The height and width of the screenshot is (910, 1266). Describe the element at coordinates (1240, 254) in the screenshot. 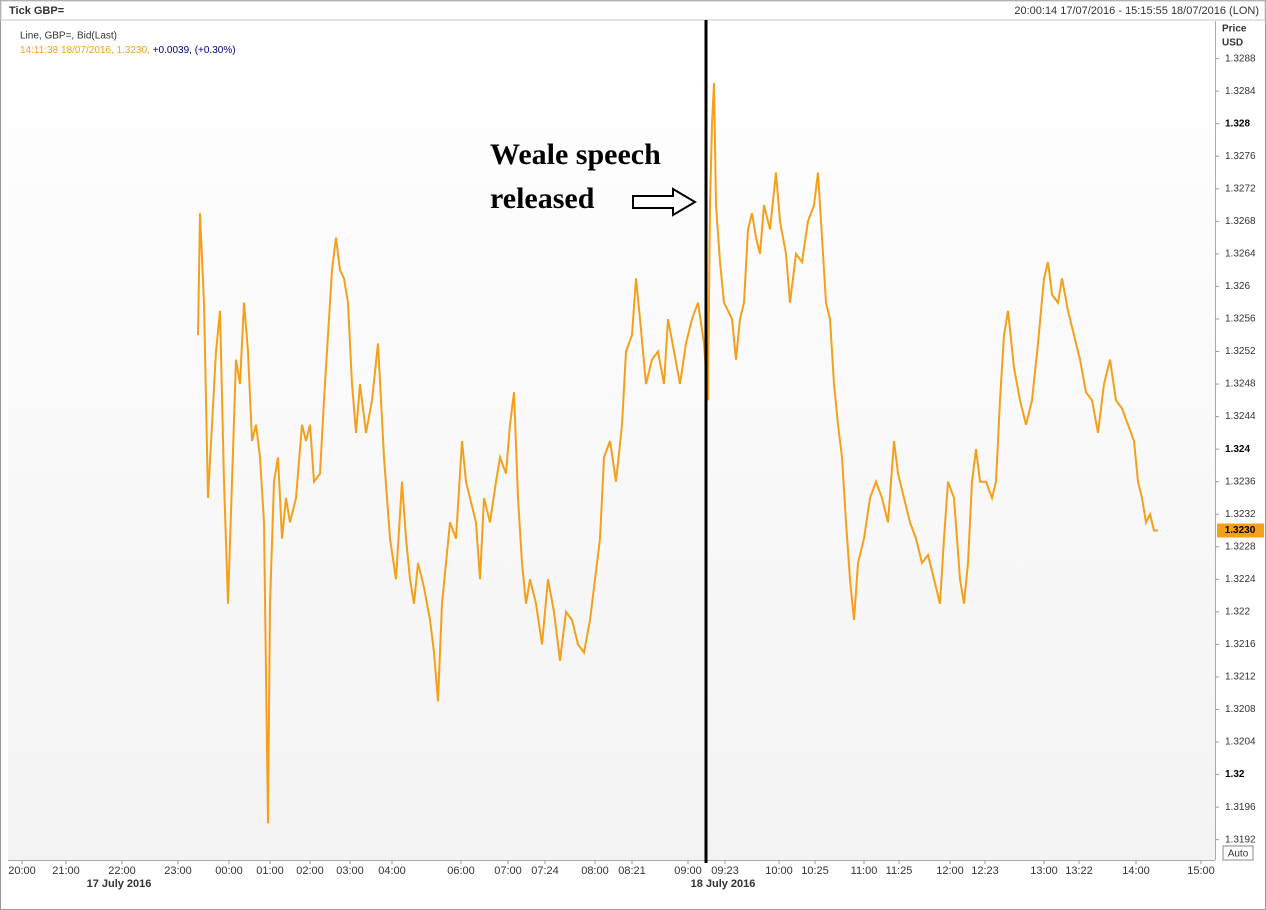

I see `y-tick-label: 1.3264` at that location.